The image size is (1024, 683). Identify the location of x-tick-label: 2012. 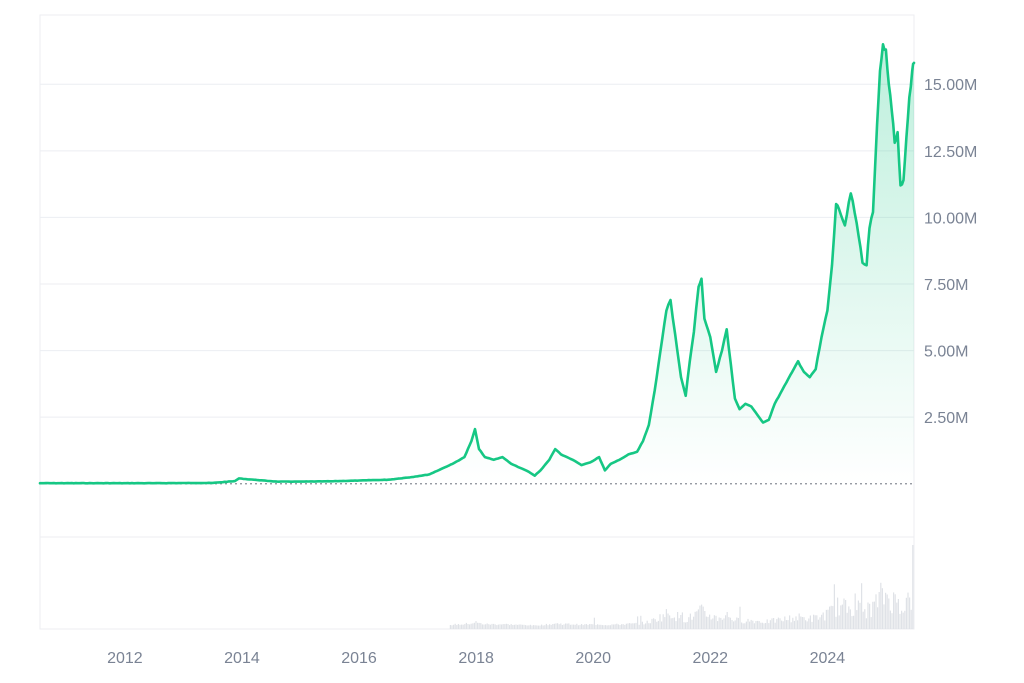
(125, 658).